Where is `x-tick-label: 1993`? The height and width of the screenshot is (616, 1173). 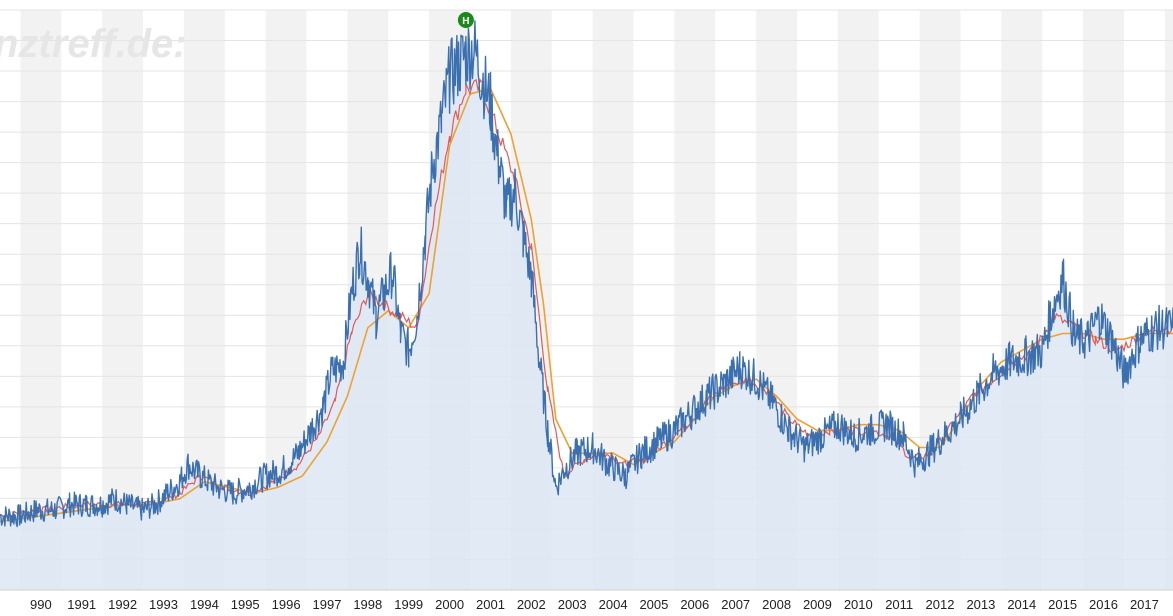
x-tick-label: 1993 is located at coordinates (163, 604).